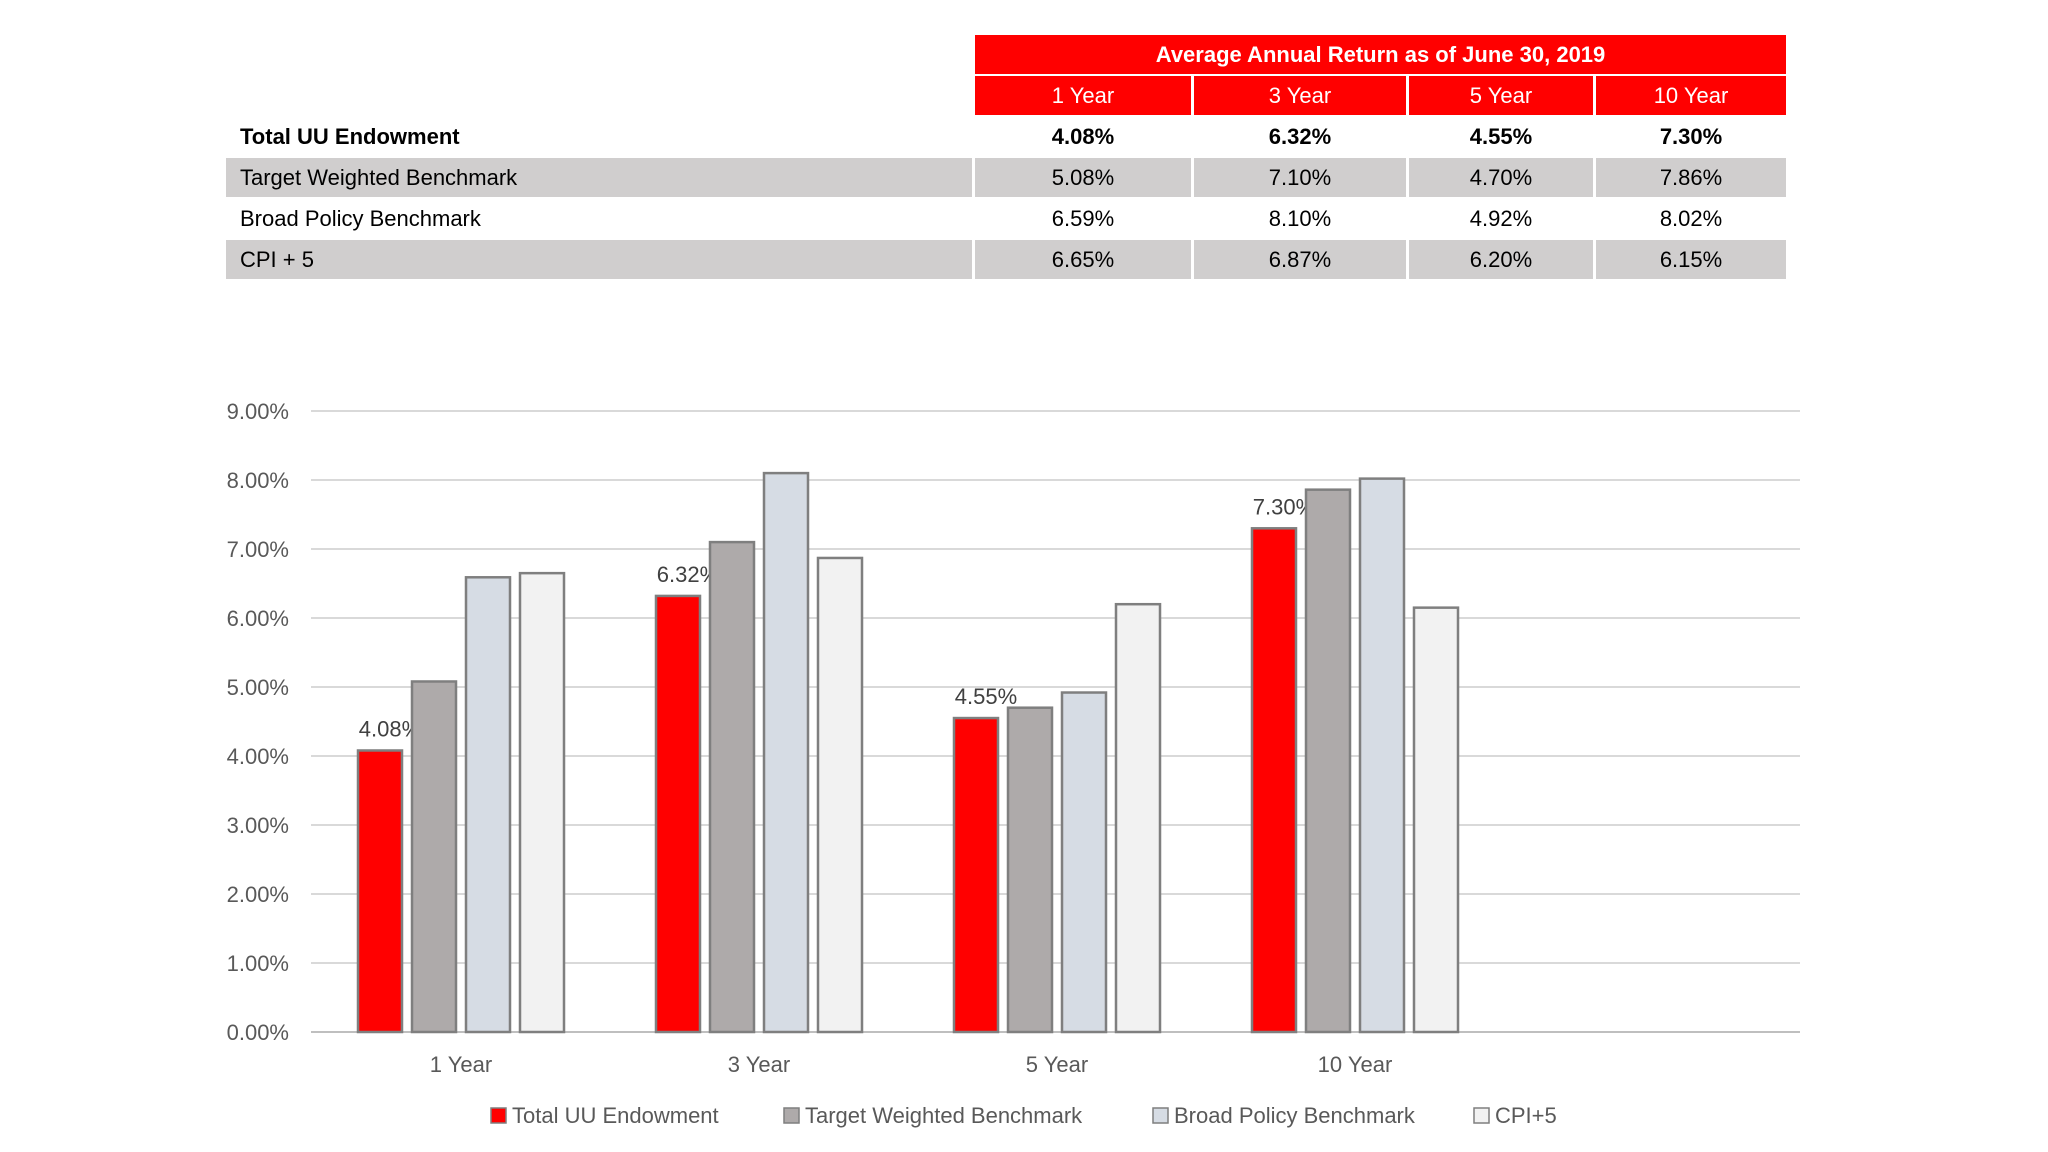 Image resolution: width=2048 pixels, height=1152 pixels. I want to click on cell-value: 8.02%, so click(1691, 218).